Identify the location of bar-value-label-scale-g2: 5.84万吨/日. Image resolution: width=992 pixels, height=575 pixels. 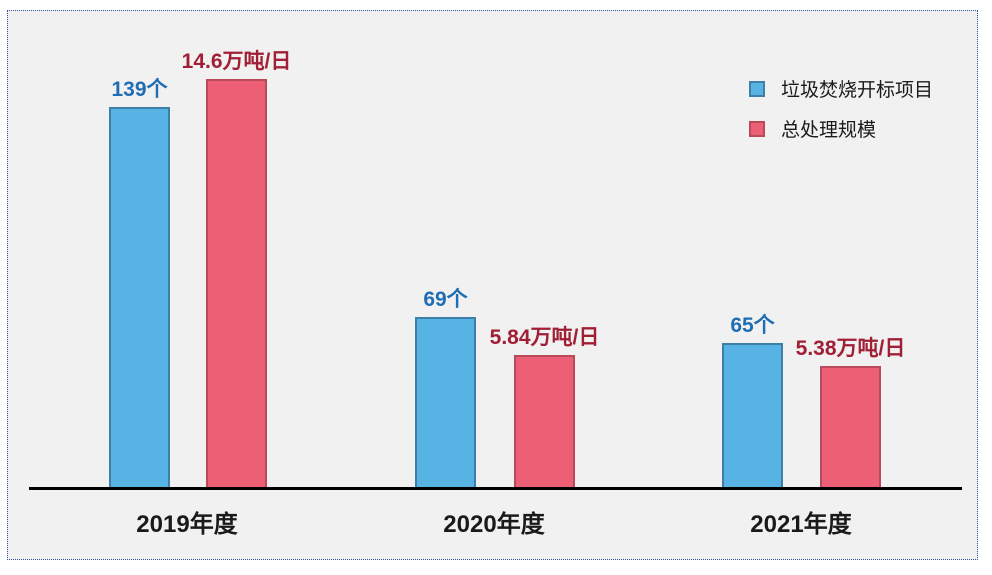
(544, 337).